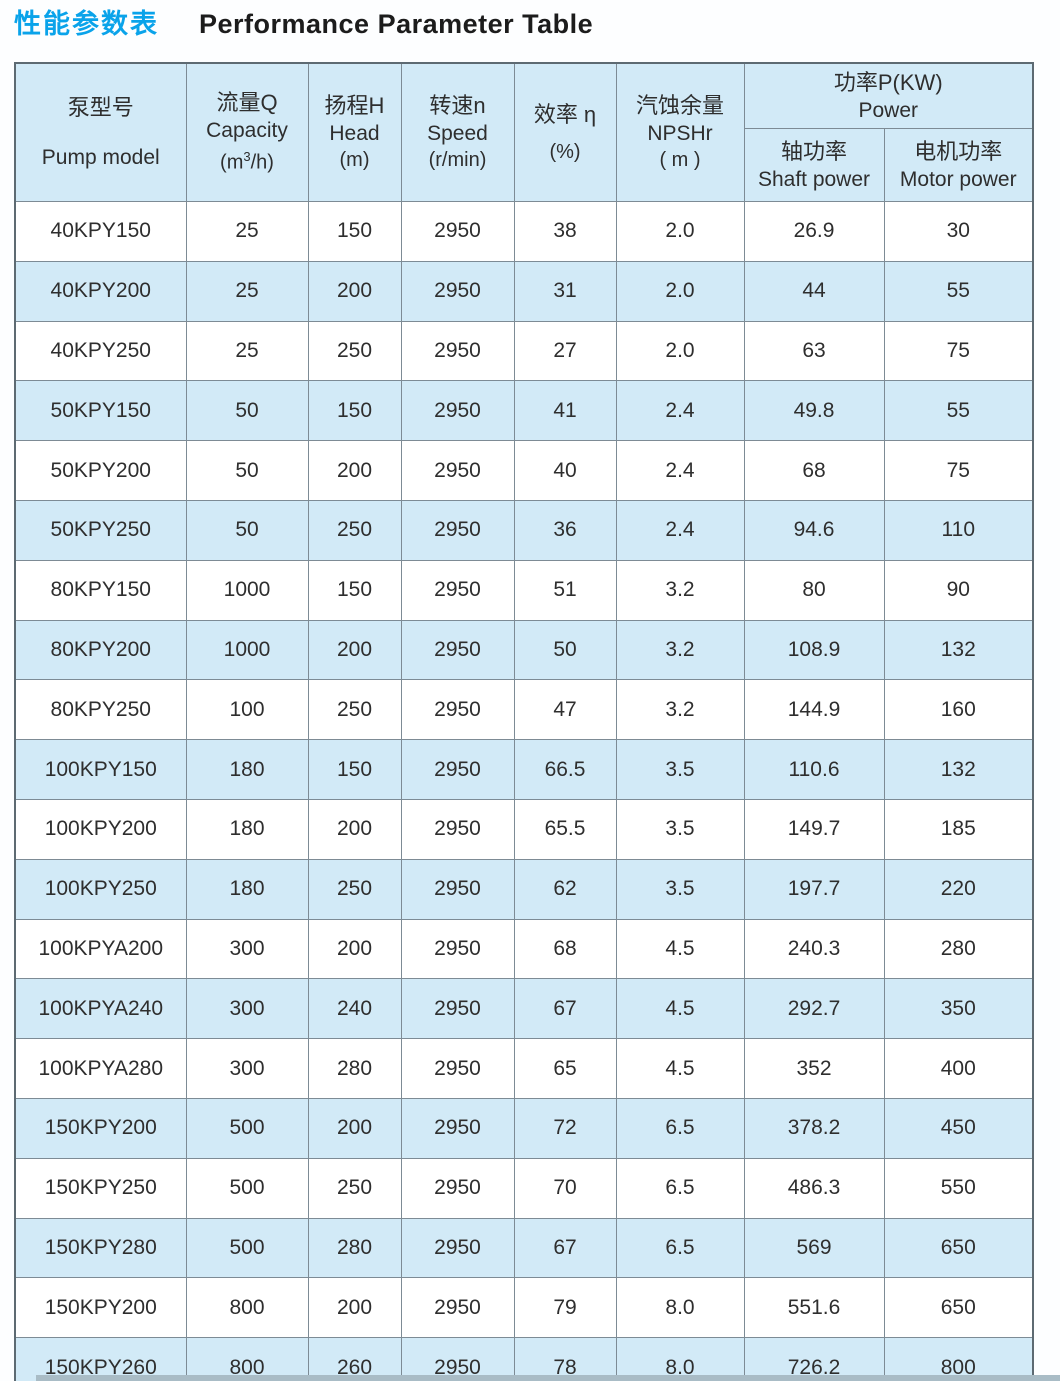  I want to click on table-row: 80KPY200 1000 200 2950 50 3.2 108.9 132, so click(524, 650).